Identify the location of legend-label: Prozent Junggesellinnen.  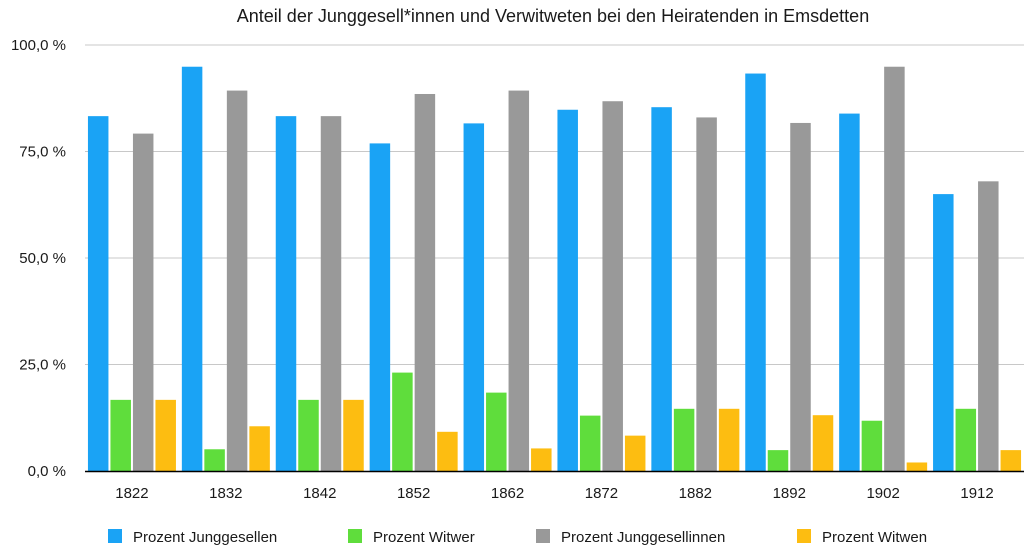
(643, 537).